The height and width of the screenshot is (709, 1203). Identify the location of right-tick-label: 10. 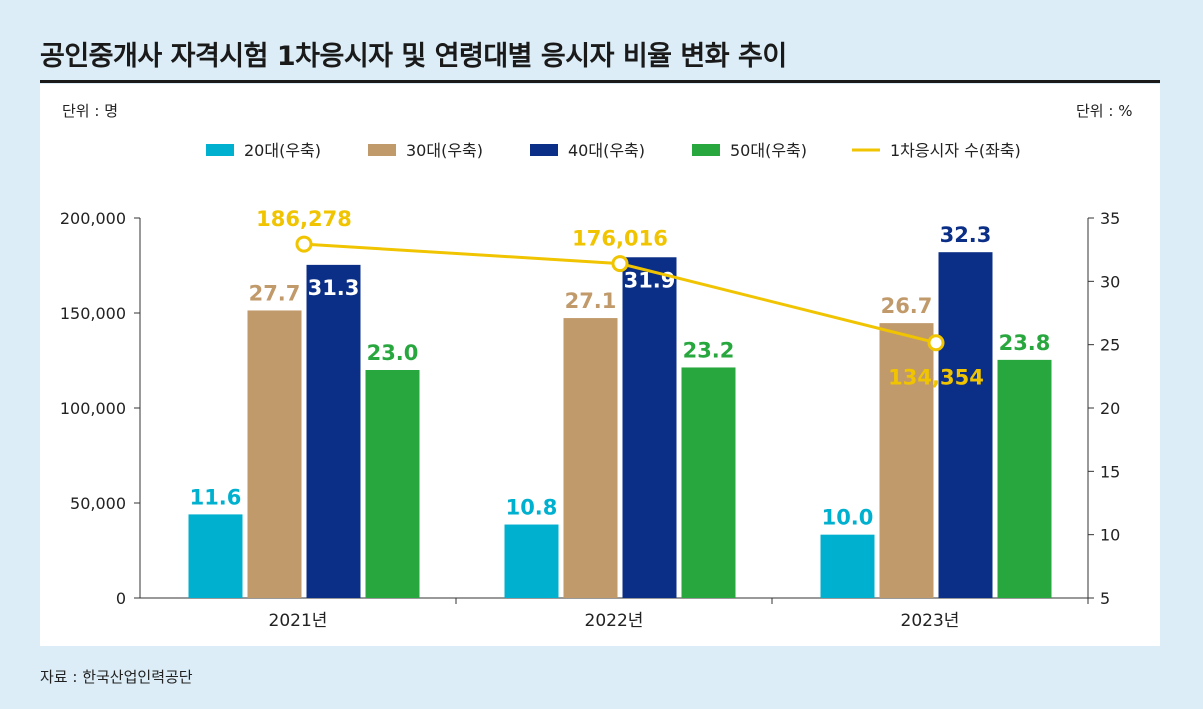
(1110, 535).